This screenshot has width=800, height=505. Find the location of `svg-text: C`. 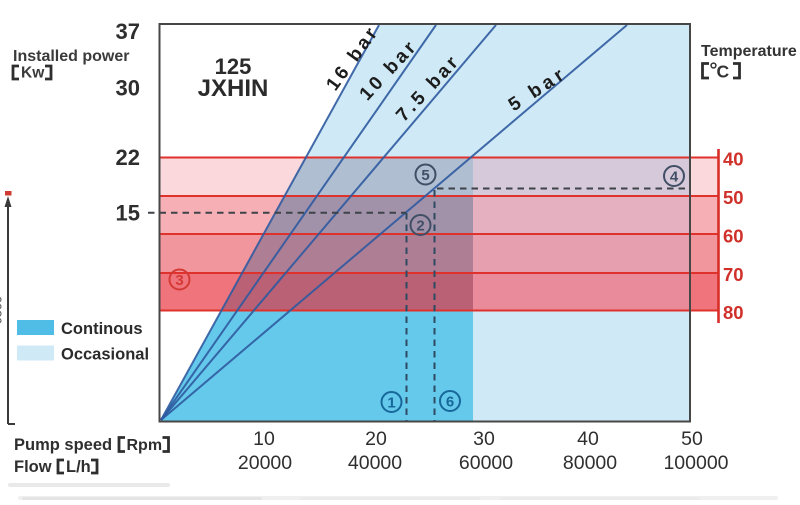

svg-text: C is located at coordinates (723, 72).